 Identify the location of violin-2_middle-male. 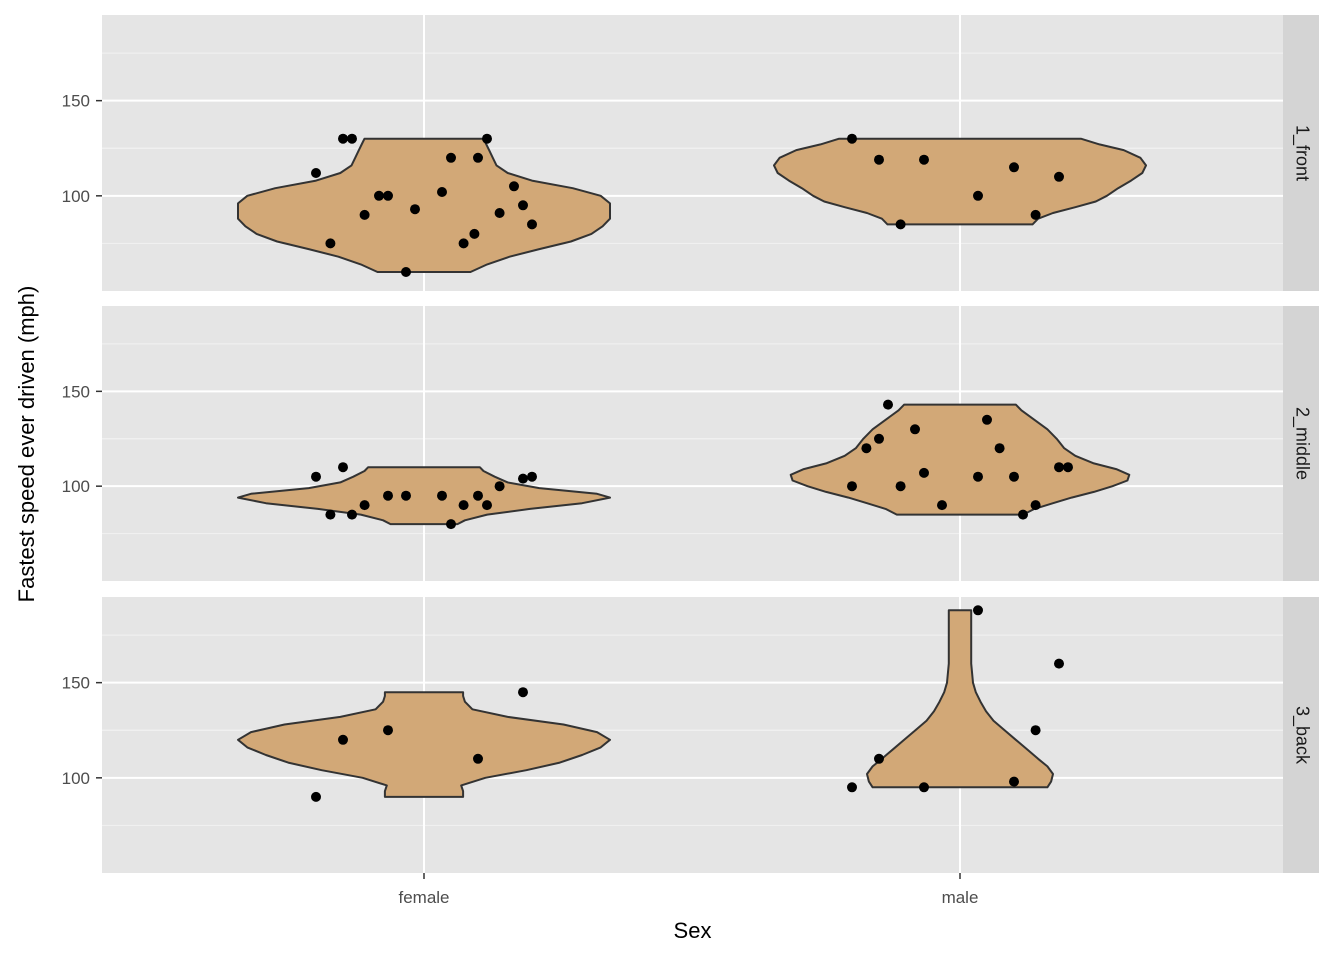
(960, 459).